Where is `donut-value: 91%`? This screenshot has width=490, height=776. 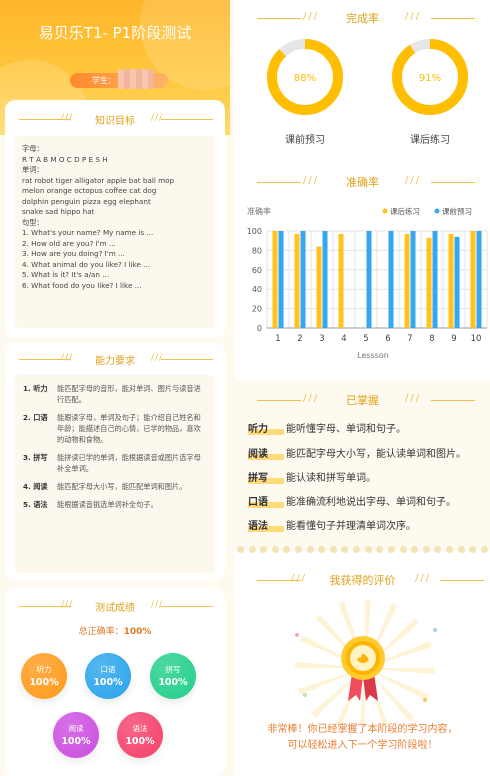
donut-value: 91% is located at coordinates (430, 78).